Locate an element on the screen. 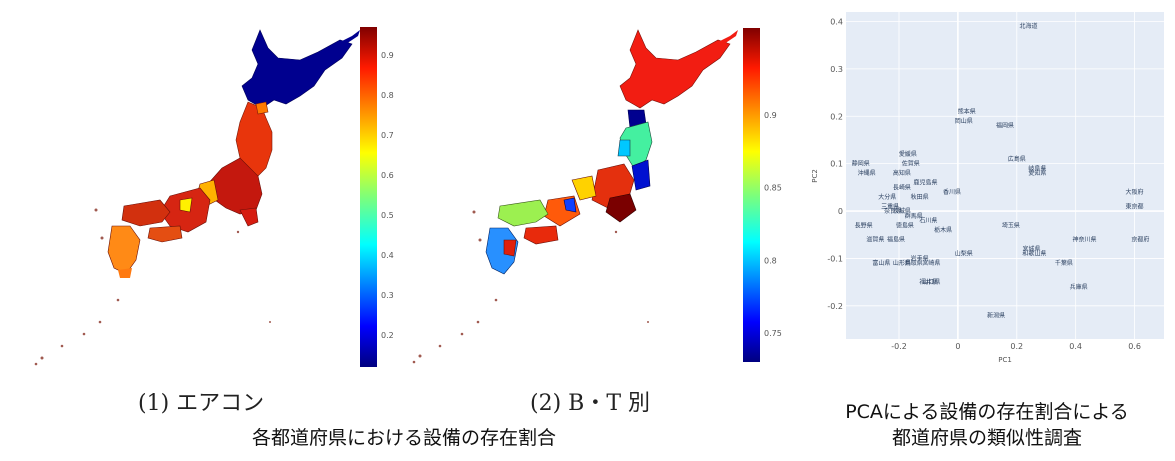 The image size is (1175, 461). scatter-point-label: 岡山県 is located at coordinates (964, 121).